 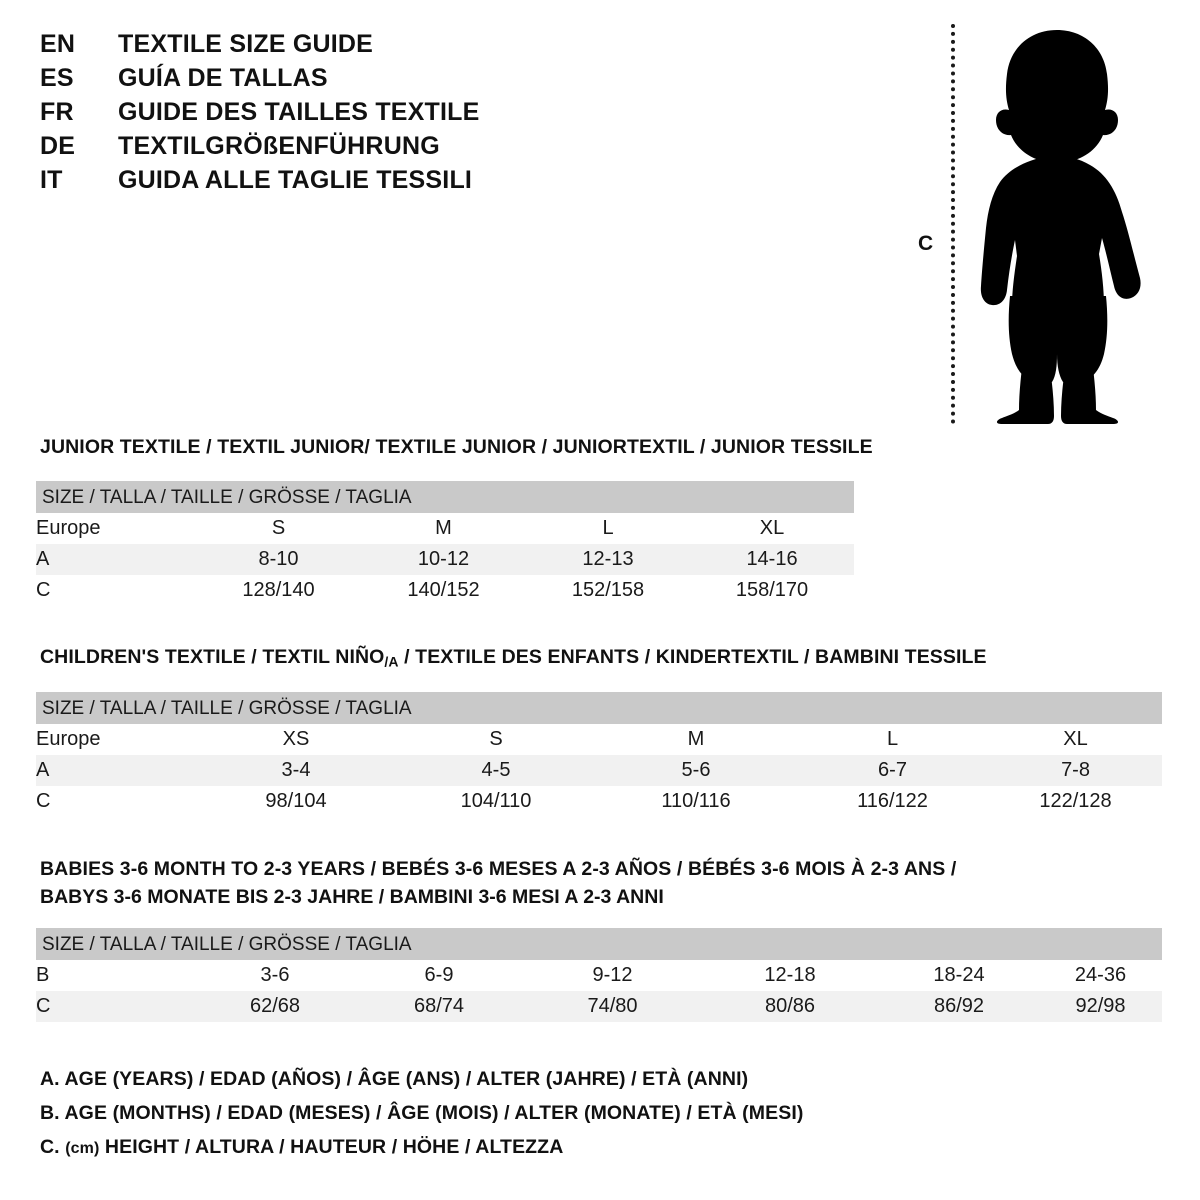 I want to click on table-row: A 8-10 10-12 12-13 14-16, so click(x=445, y=559).